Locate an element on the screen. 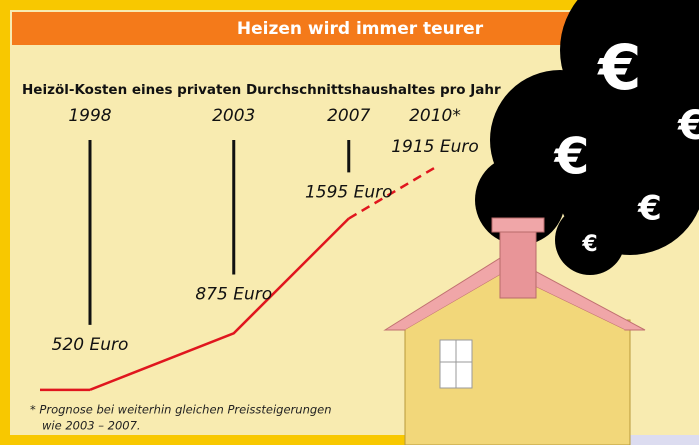 Image resolution: width=699 pixels, height=445 pixels. chimney-top is located at coordinates (518, 225).